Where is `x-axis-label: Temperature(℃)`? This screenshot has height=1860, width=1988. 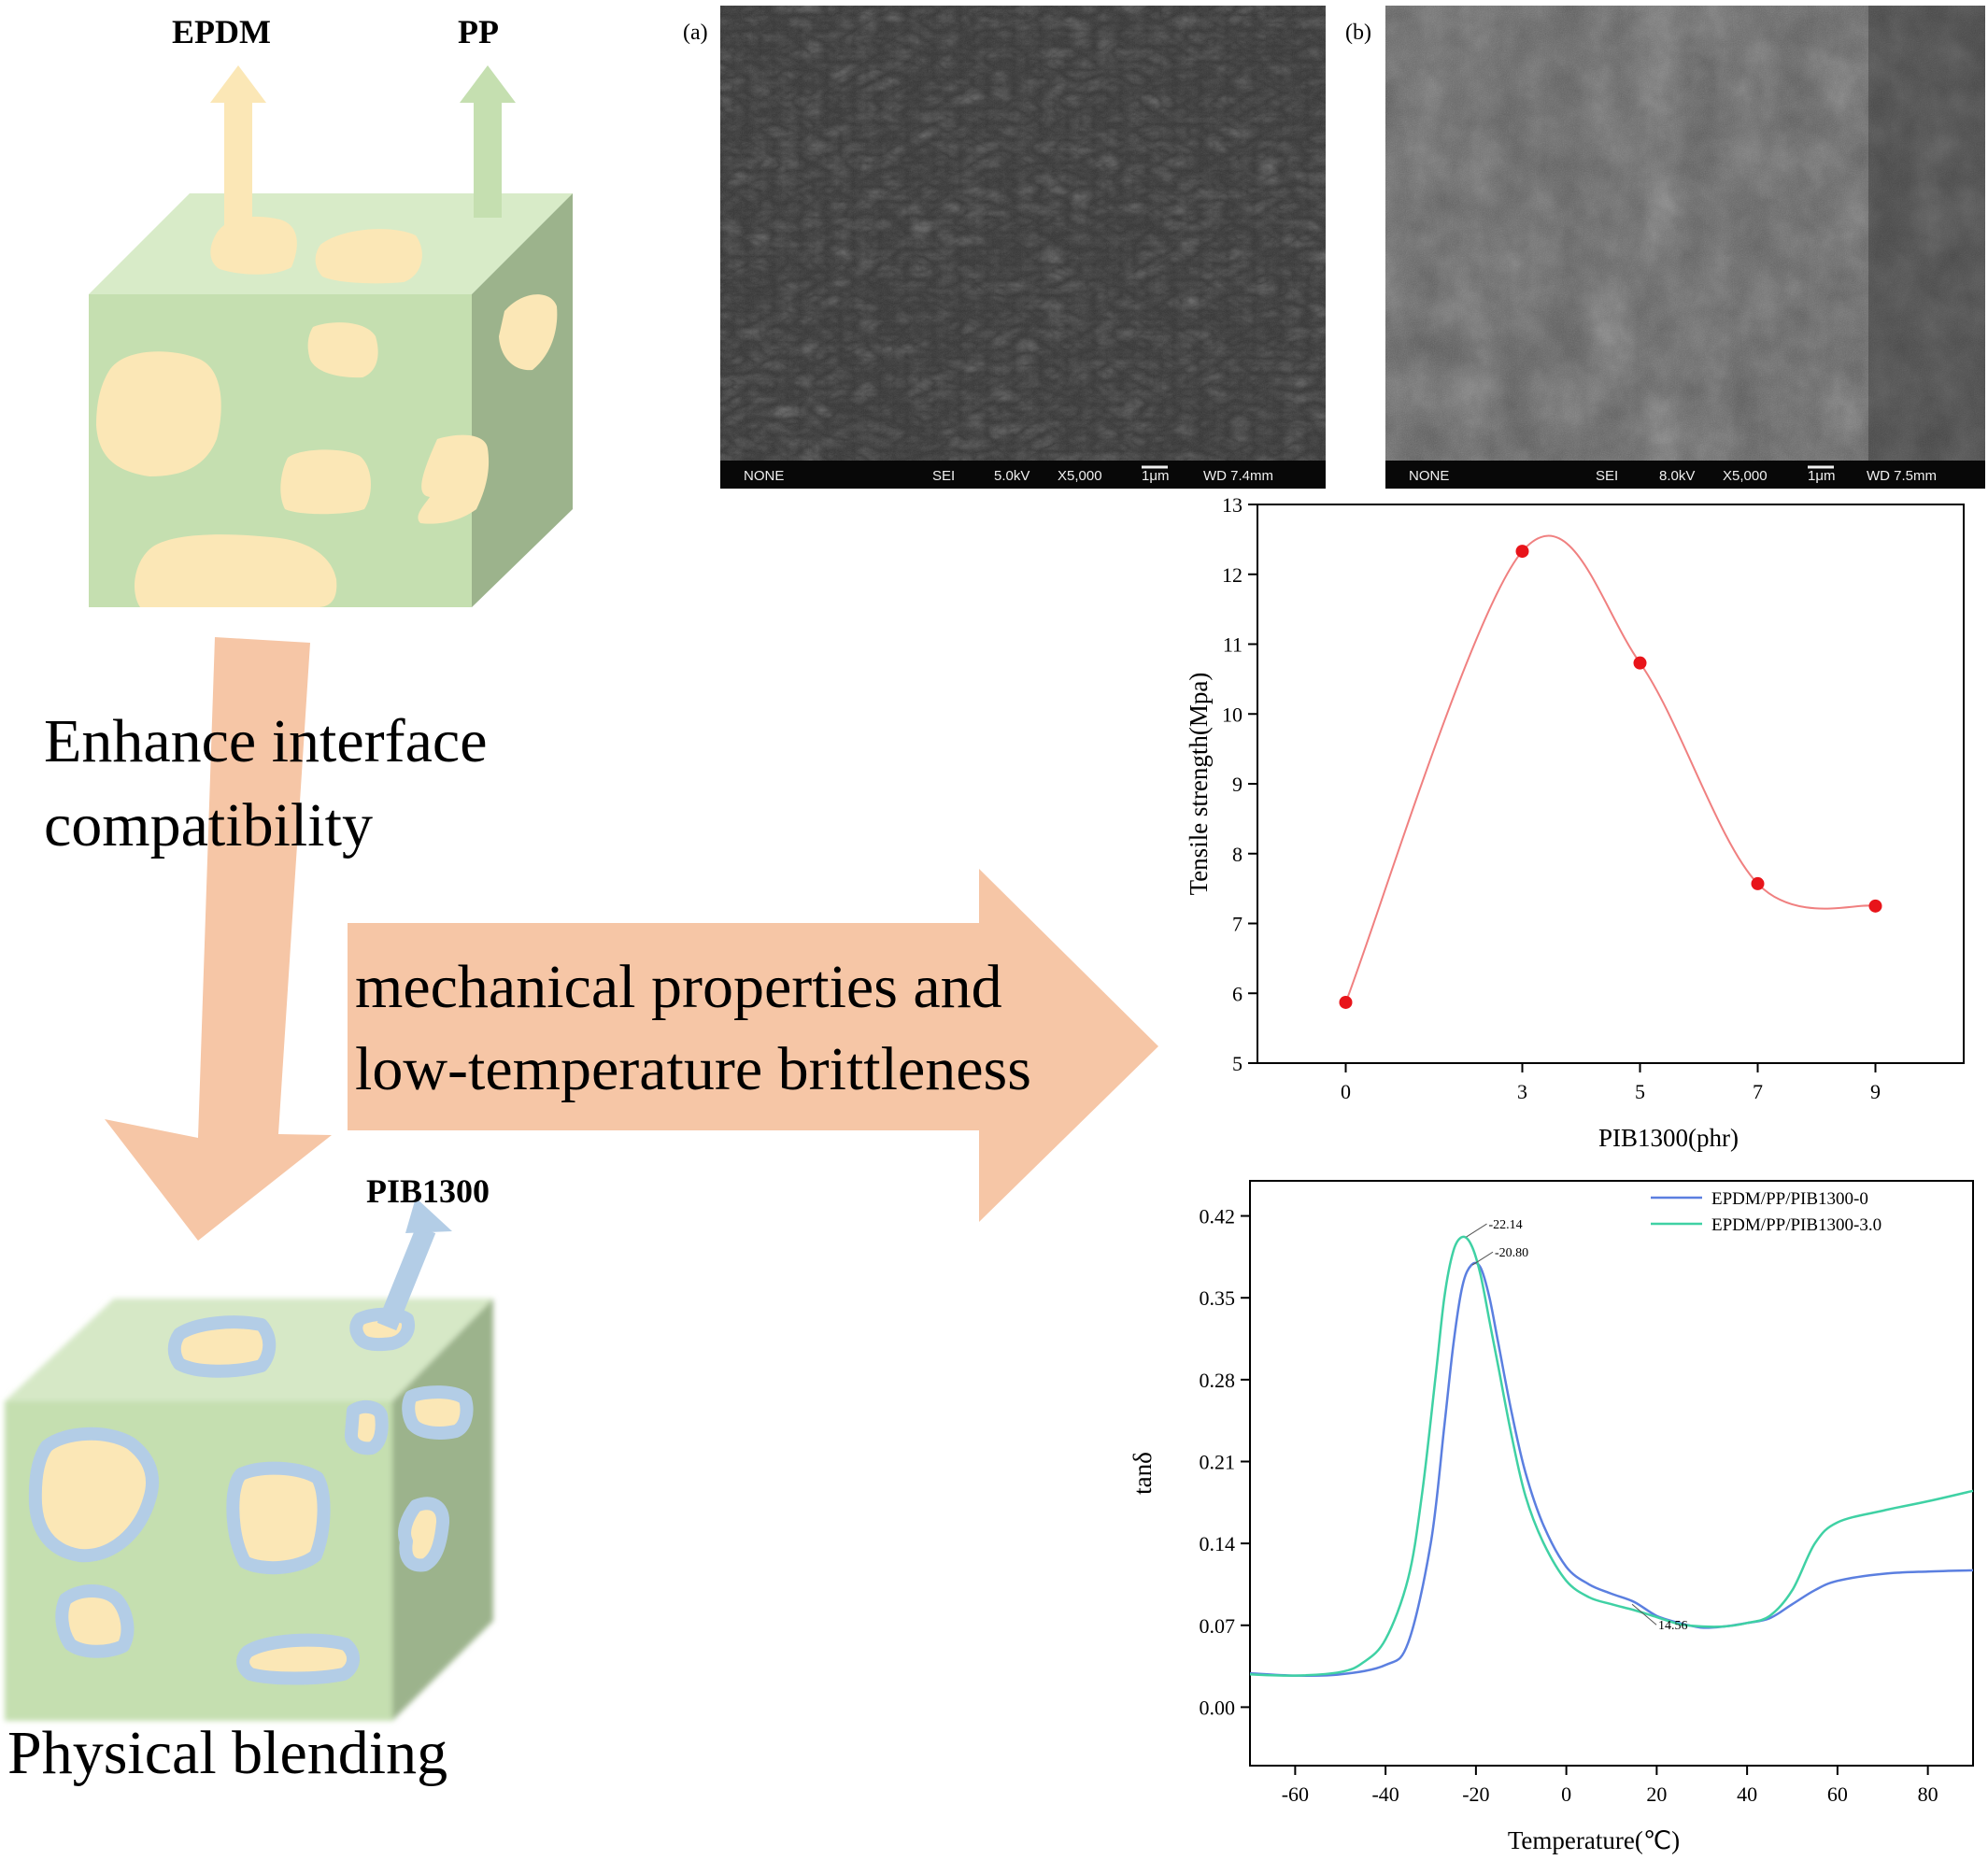
x-axis-label: Temperature(℃) is located at coordinates (1594, 1840).